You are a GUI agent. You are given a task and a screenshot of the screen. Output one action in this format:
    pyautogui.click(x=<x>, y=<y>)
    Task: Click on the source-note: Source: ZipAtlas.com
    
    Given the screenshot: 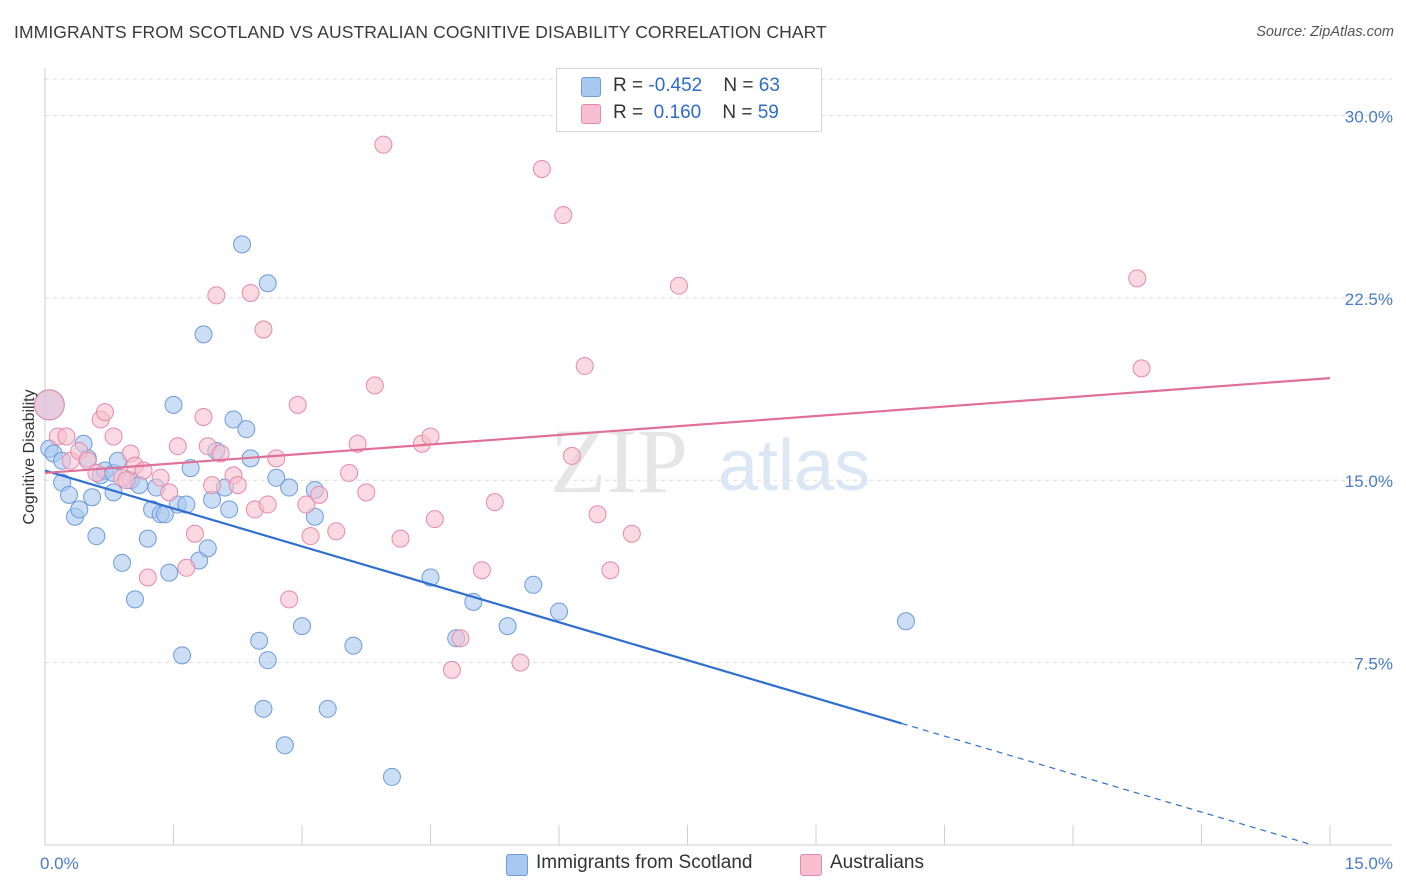 What is the action you would take?
    pyautogui.click(x=1325, y=32)
    